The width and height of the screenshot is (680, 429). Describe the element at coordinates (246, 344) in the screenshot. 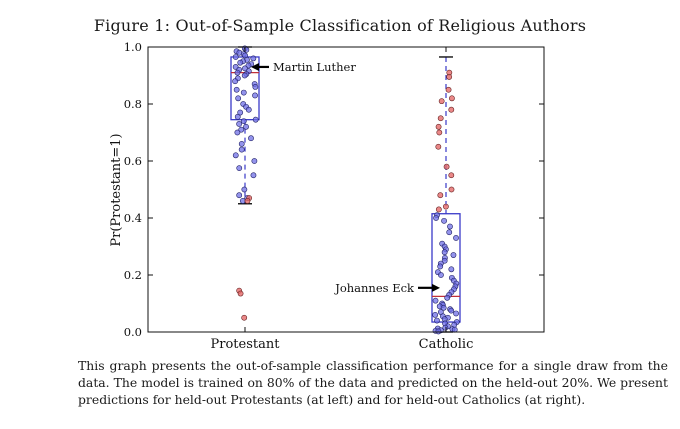

I see `x-tick-label: Protestant` at that location.